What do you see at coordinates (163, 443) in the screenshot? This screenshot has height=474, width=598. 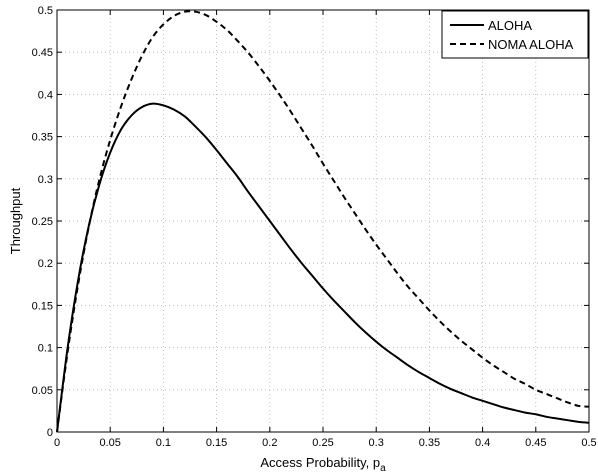 I see `x-tick-label: 0.1` at bounding box center [163, 443].